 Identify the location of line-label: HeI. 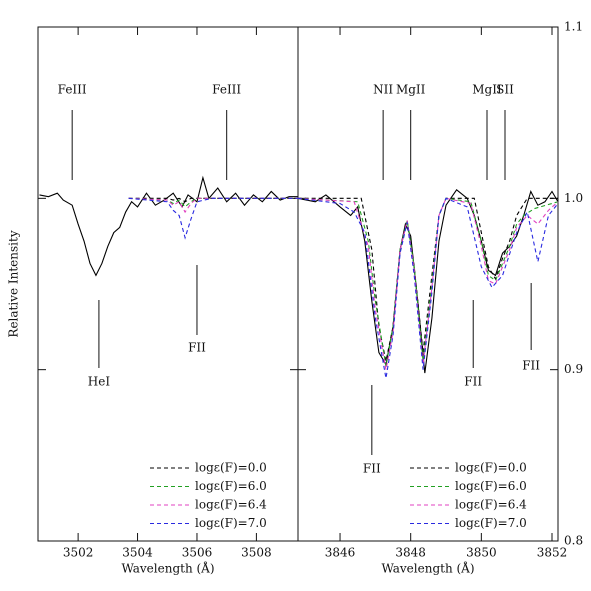
(99, 382).